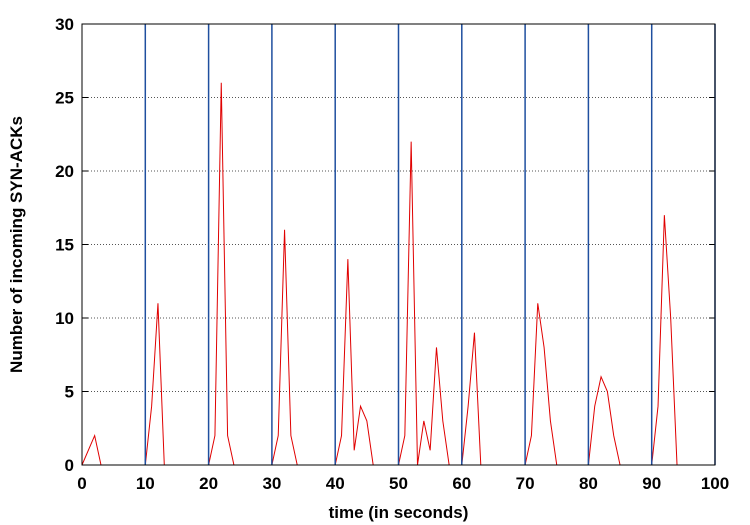 This screenshot has height=525, width=750. What do you see at coordinates (335, 483) in the screenshot?
I see `x-tick-label: 40` at bounding box center [335, 483].